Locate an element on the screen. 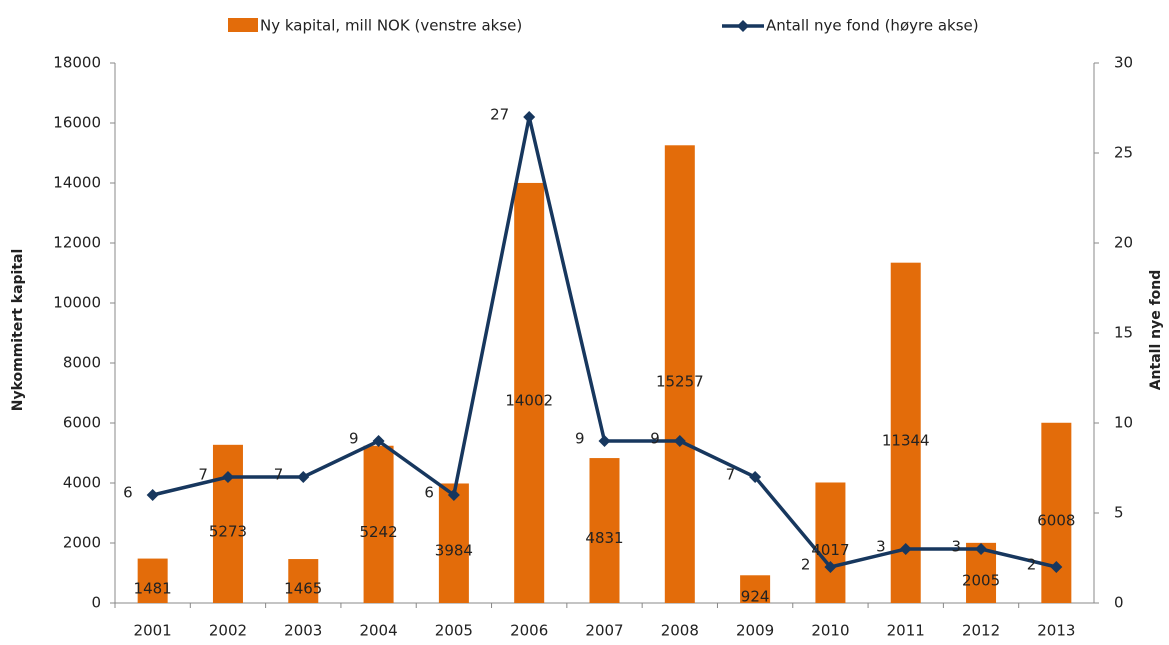 The image size is (1169, 645). data-label: 924 is located at coordinates (755, 597).